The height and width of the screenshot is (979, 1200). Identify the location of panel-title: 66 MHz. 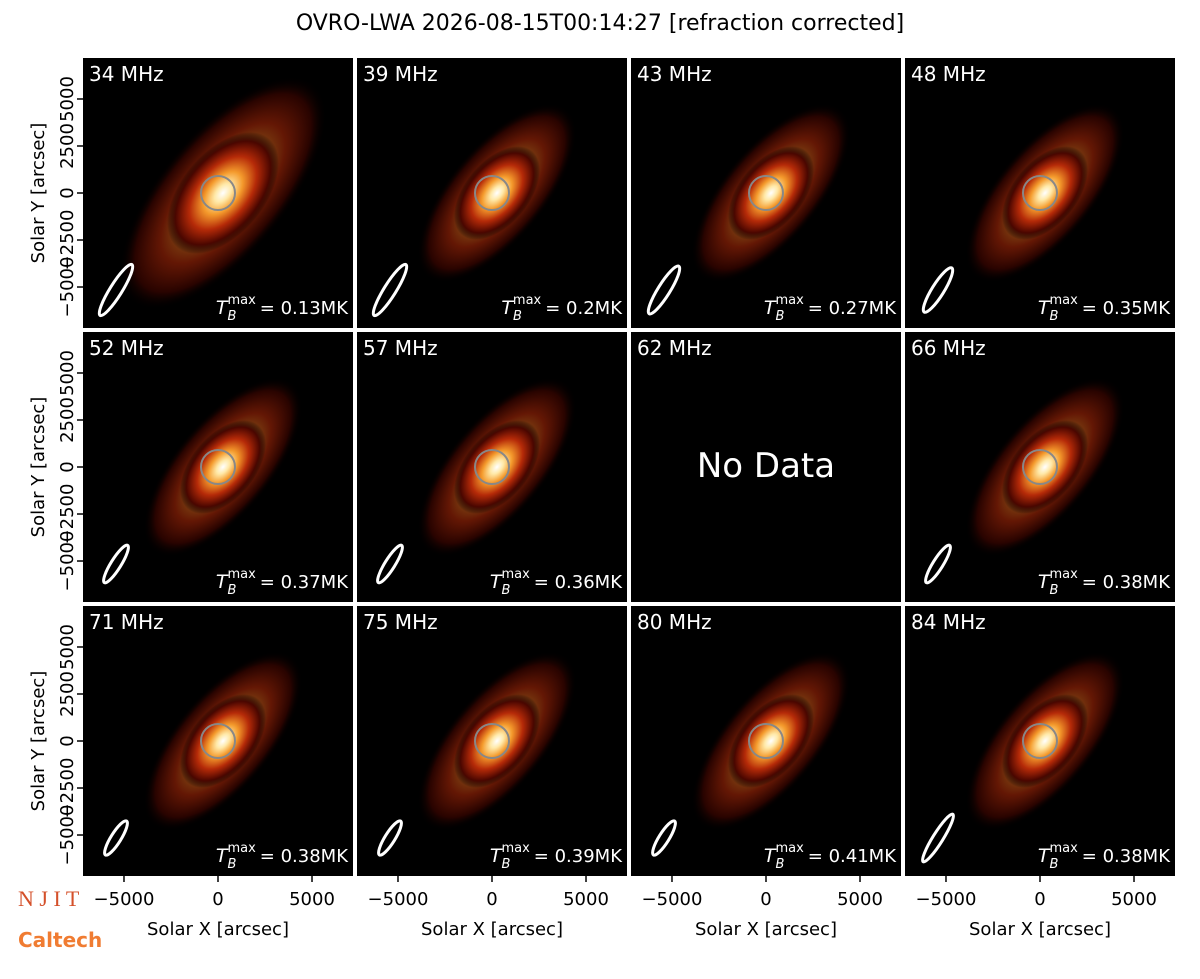
(948, 348).